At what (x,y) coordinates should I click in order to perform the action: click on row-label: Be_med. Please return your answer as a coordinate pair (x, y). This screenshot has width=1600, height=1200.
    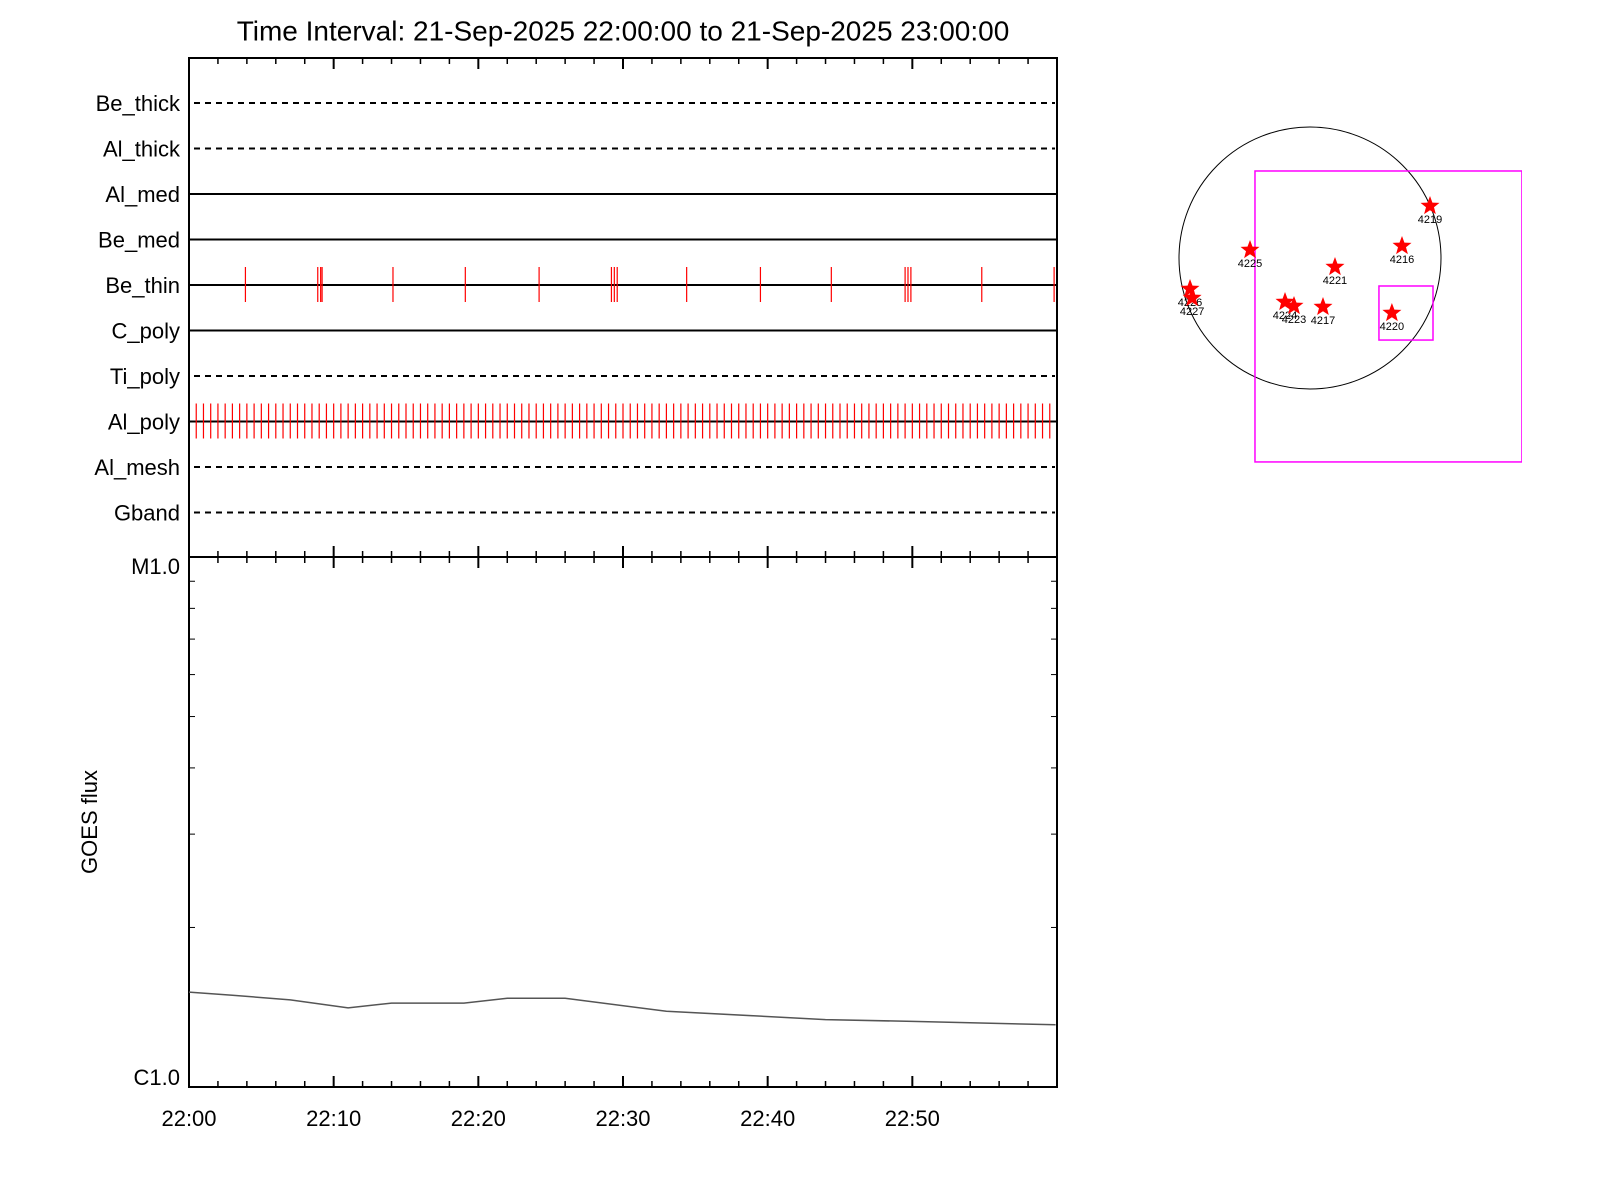
    Looking at the image, I should click on (139, 239).